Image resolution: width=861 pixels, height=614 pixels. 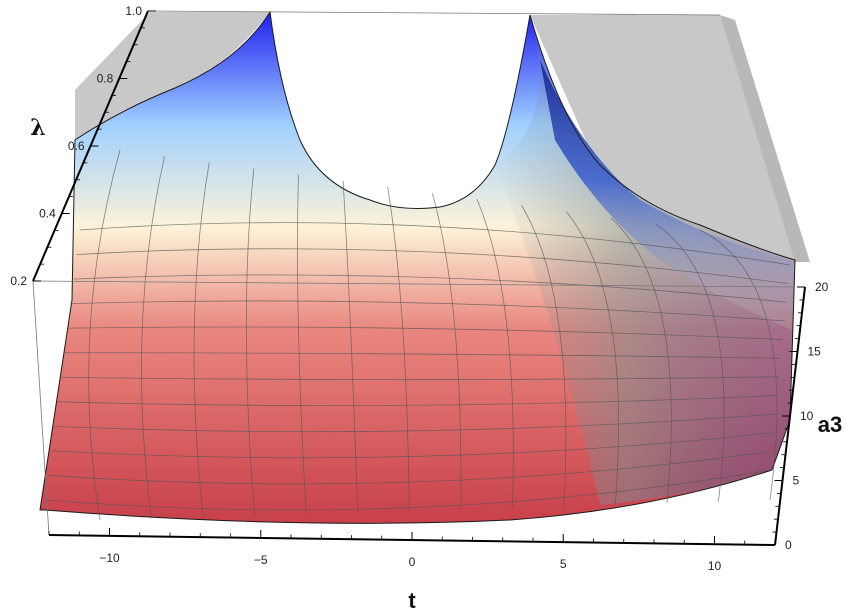 What do you see at coordinates (796, 481) in the screenshot?
I see `a3-tick-label: 5` at bounding box center [796, 481].